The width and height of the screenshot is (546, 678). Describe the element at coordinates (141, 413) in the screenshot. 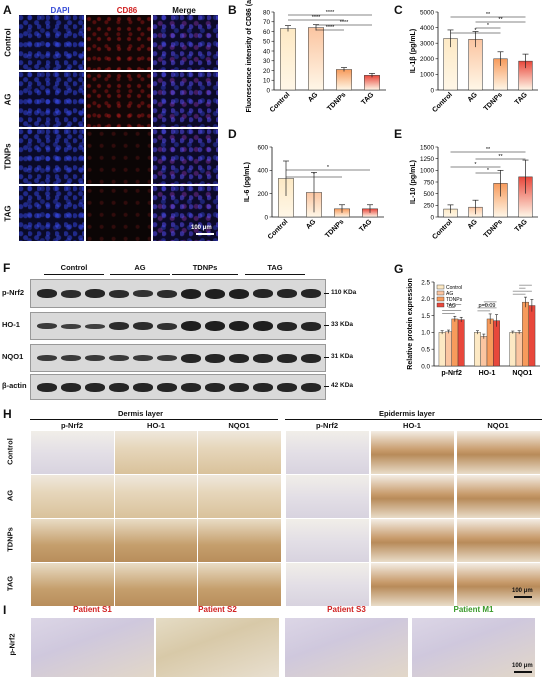

I see `dermis-layer-label: Dermis layer` at that location.